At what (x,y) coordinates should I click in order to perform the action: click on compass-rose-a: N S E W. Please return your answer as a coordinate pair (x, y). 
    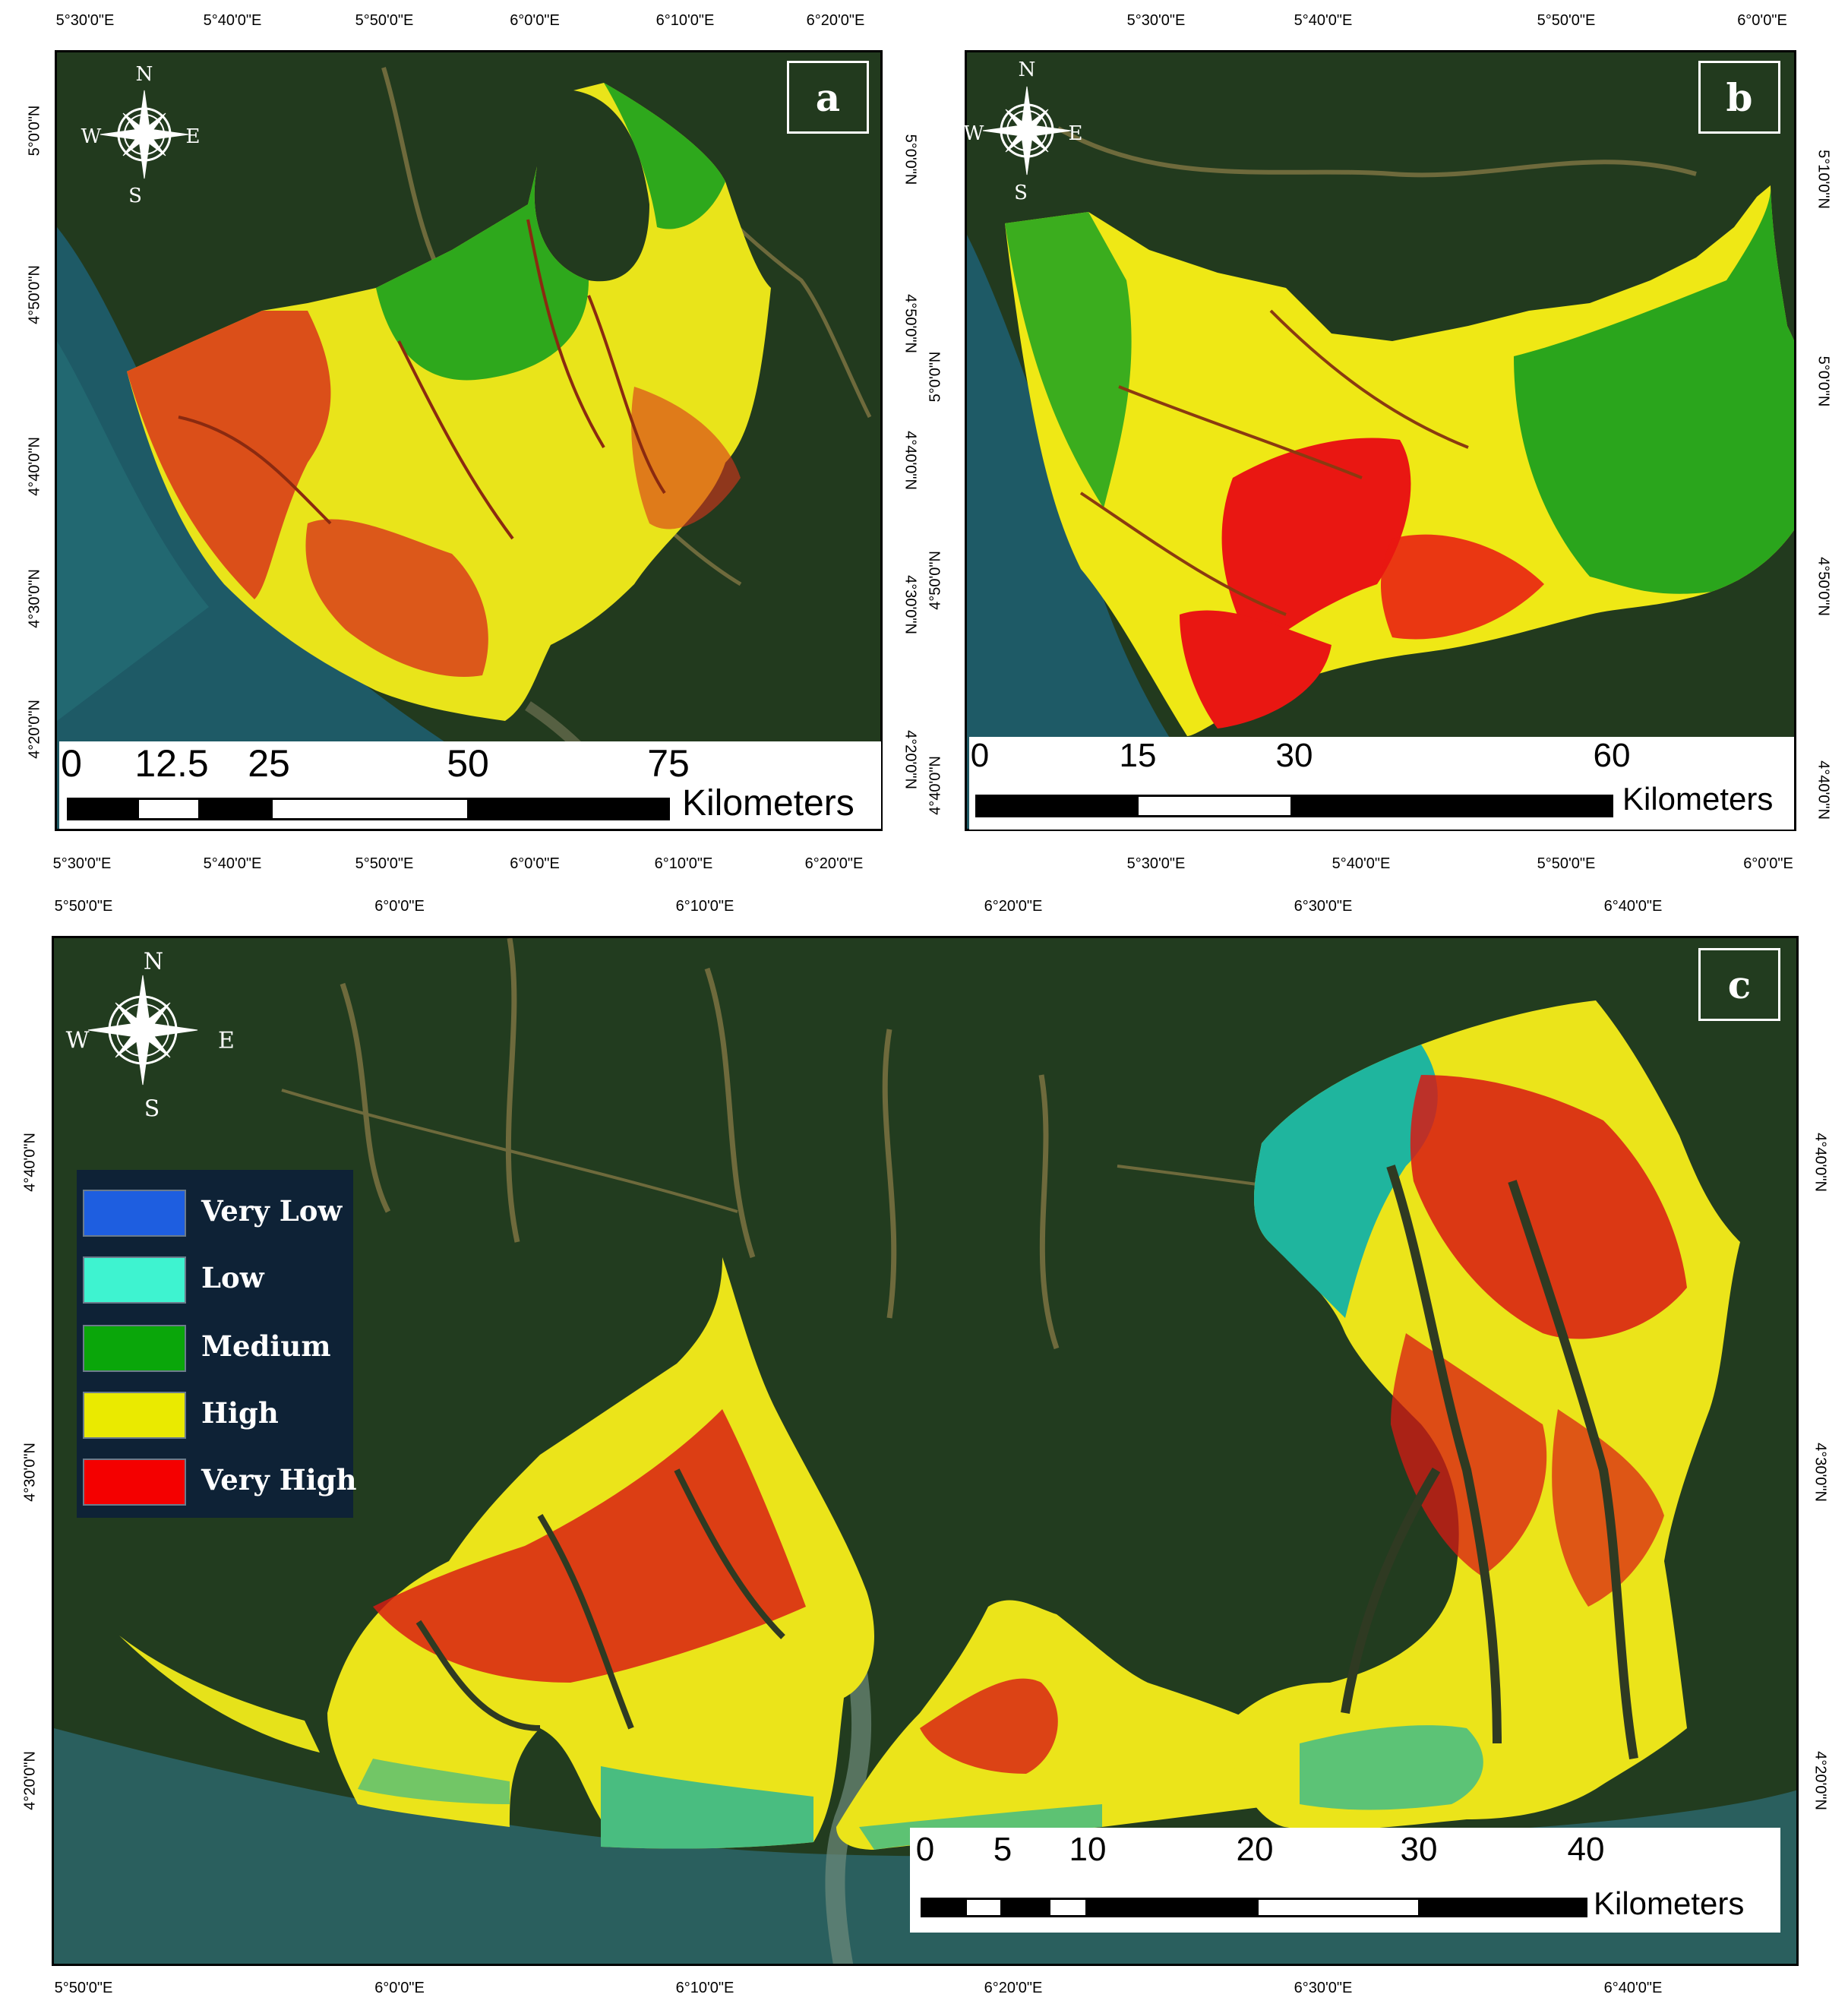
    Looking at the image, I should click on (143, 134).